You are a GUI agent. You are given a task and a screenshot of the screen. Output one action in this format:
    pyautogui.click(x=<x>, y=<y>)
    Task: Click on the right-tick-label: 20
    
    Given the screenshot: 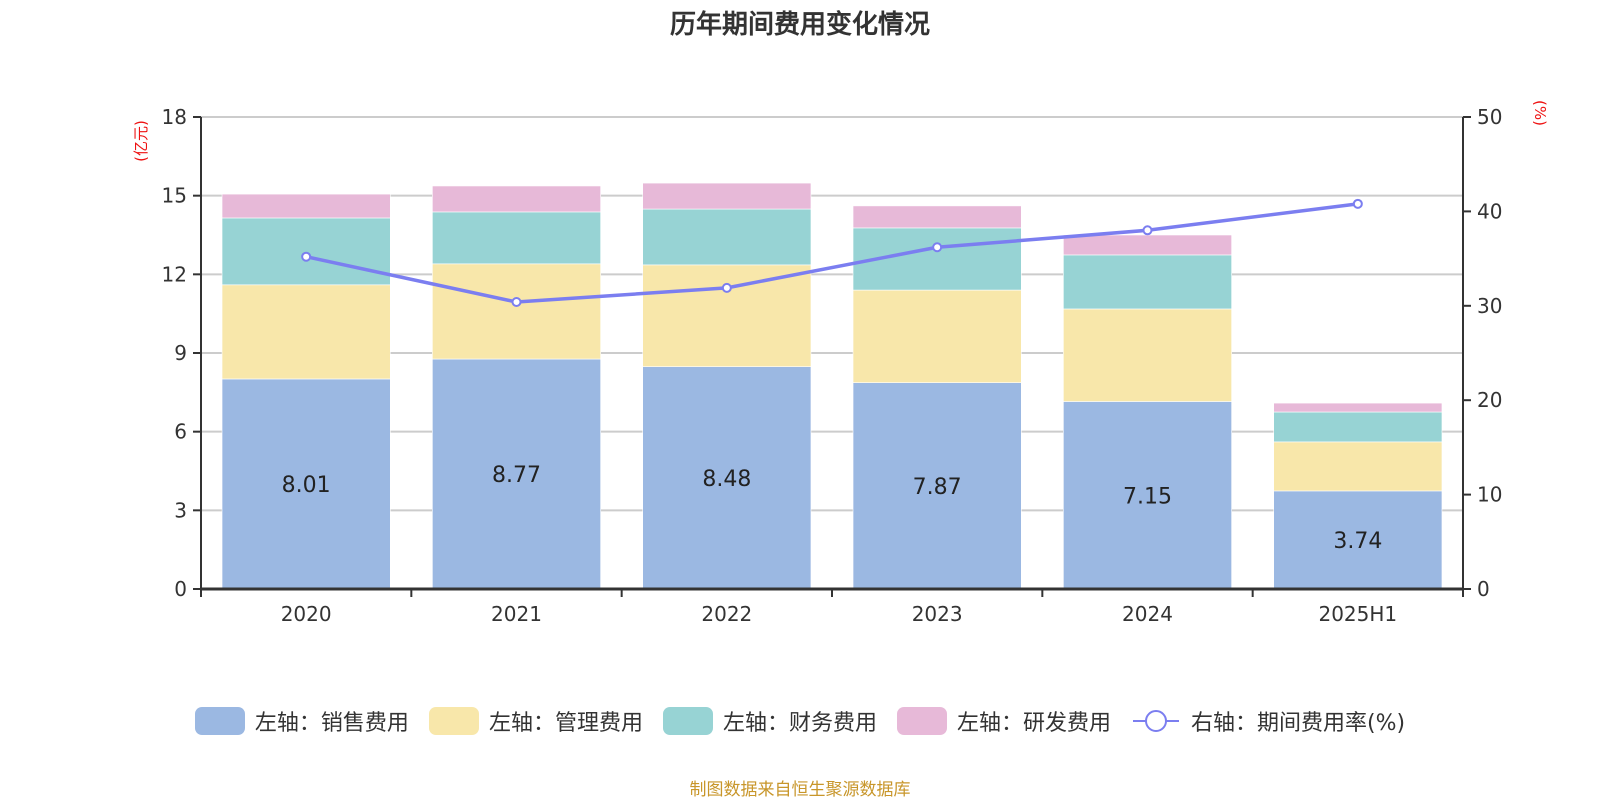 What is the action you would take?
    pyautogui.click(x=1489, y=400)
    